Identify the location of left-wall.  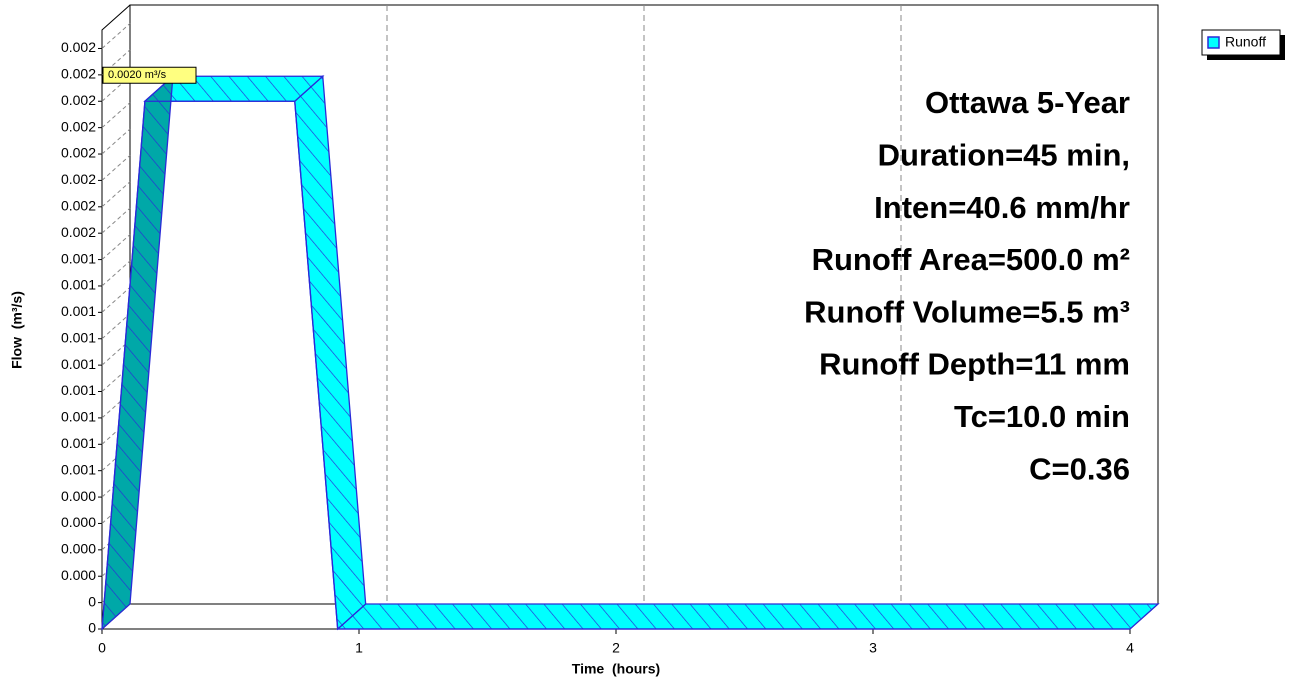
(116, 316).